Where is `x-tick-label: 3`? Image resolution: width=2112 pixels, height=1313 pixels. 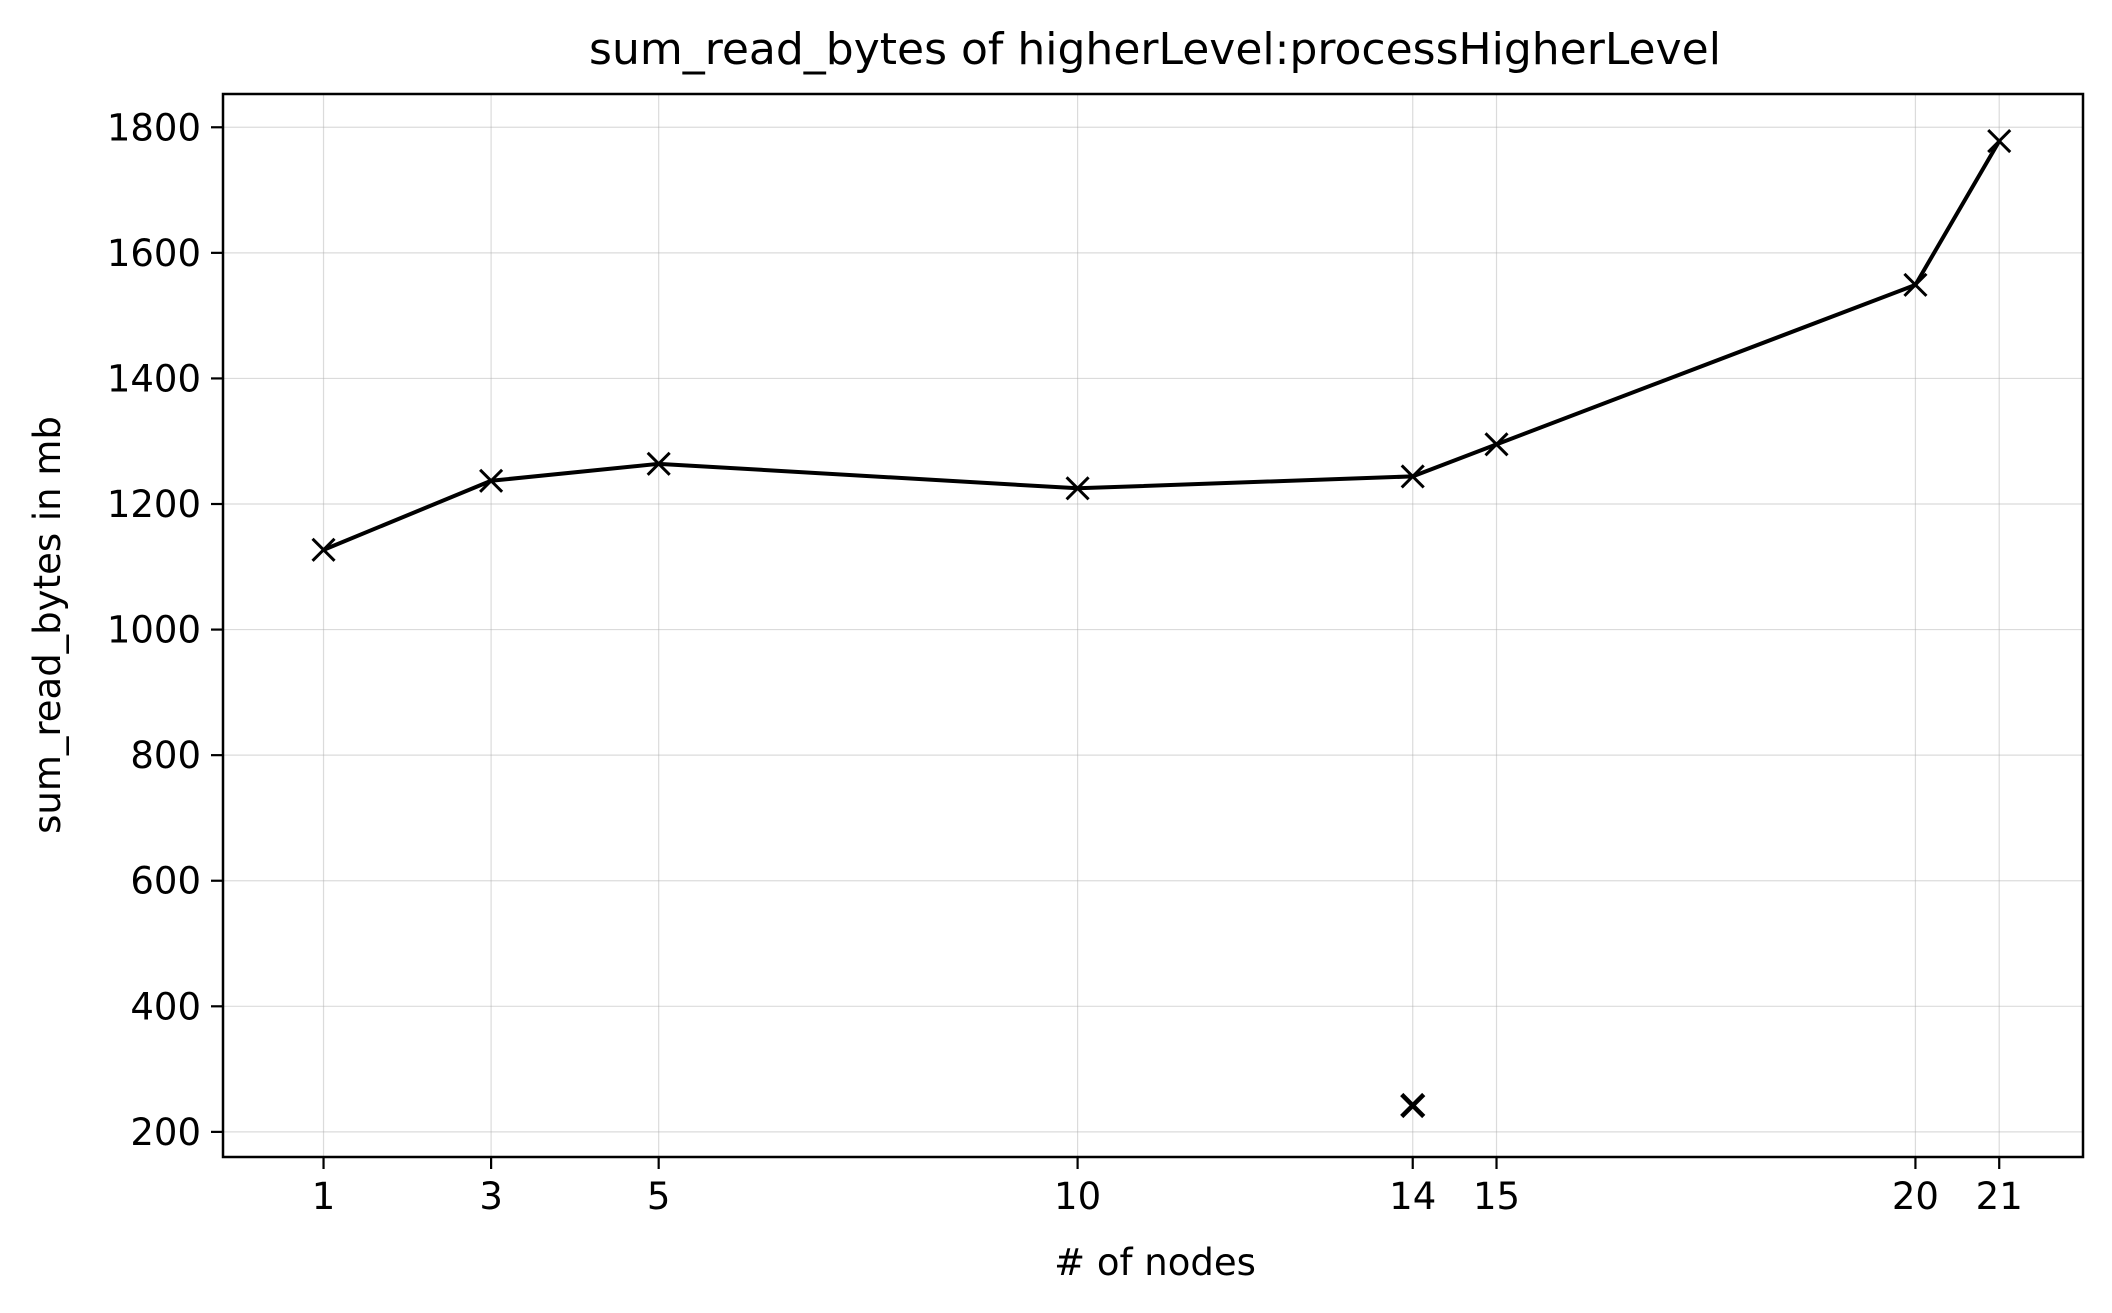
x-tick-label: 3 is located at coordinates (491, 1196).